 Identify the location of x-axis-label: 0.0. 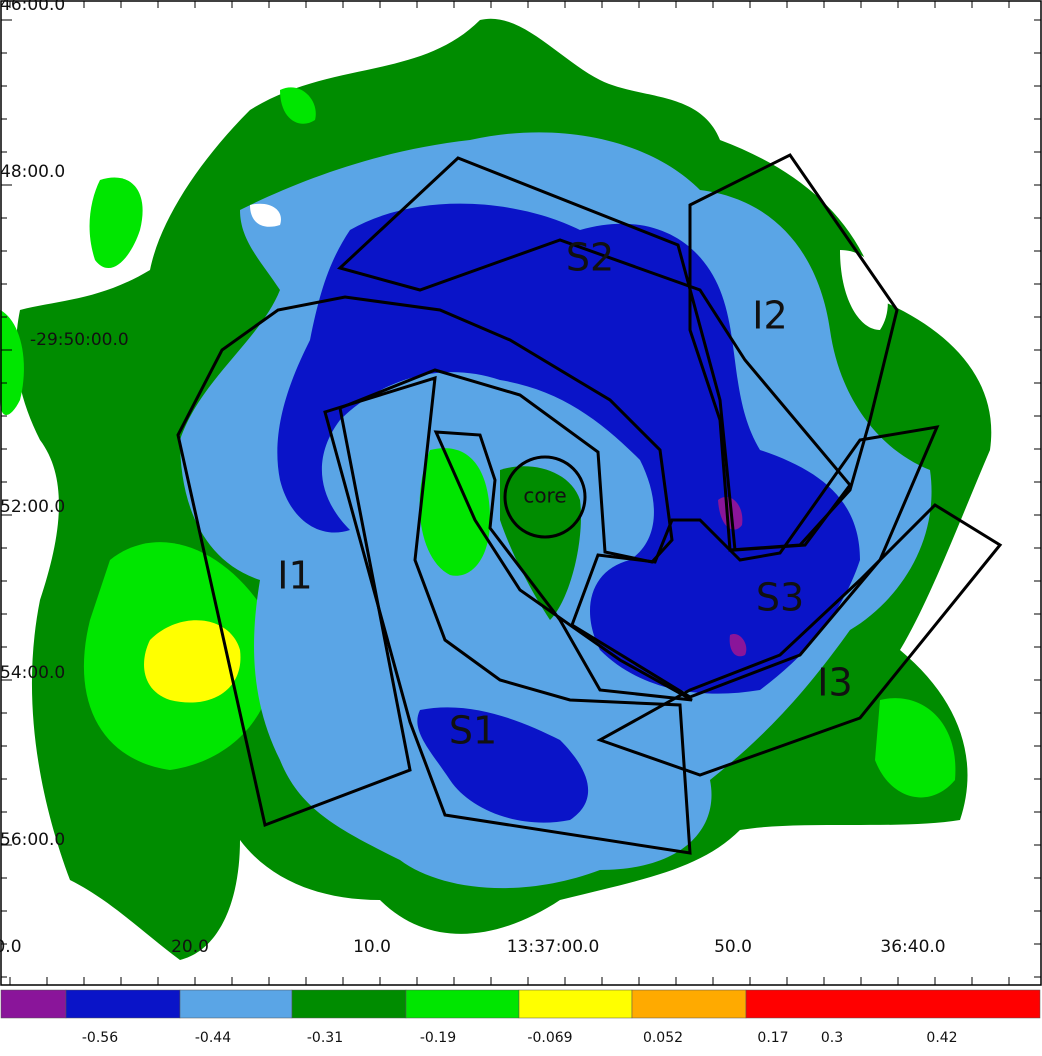
(11, 947).